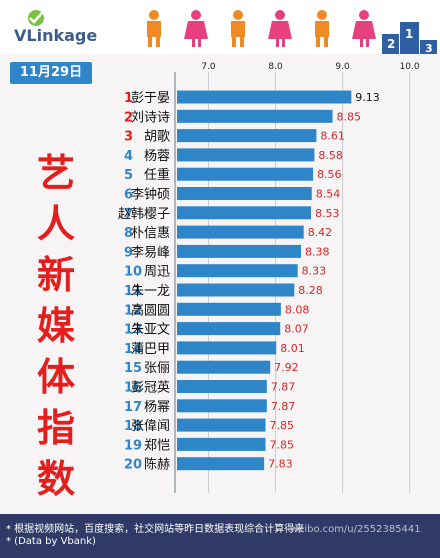  What do you see at coordinates (275, 67) in the screenshot?
I see `x-tick-label: 8.0` at bounding box center [275, 67].